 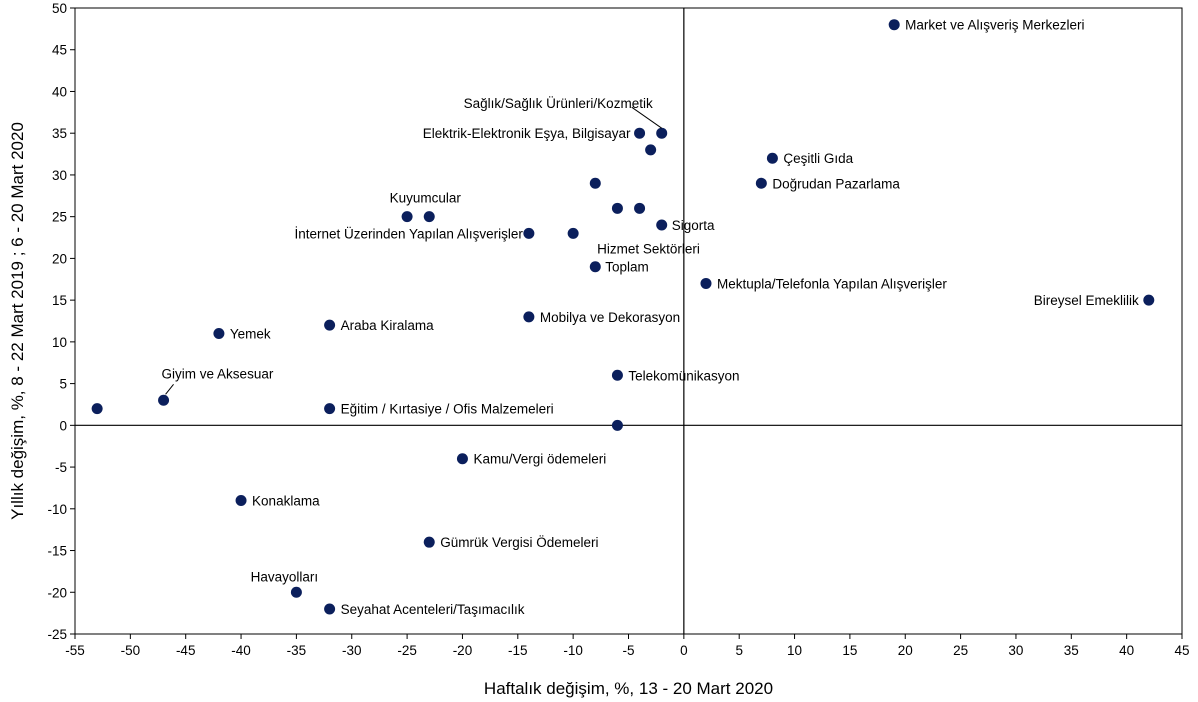 What do you see at coordinates (59, 8) in the screenshot?
I see `y-tick-label: 50` at bounding box center [59, 8].